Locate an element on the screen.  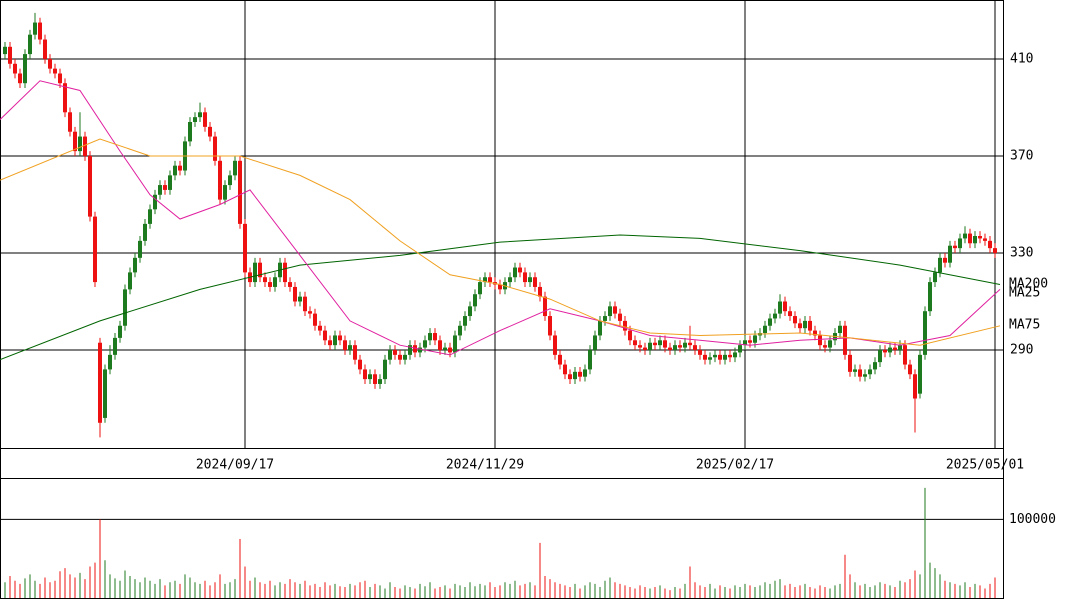
y-tick-label: 100000 is located at coordinates (1032, 519).